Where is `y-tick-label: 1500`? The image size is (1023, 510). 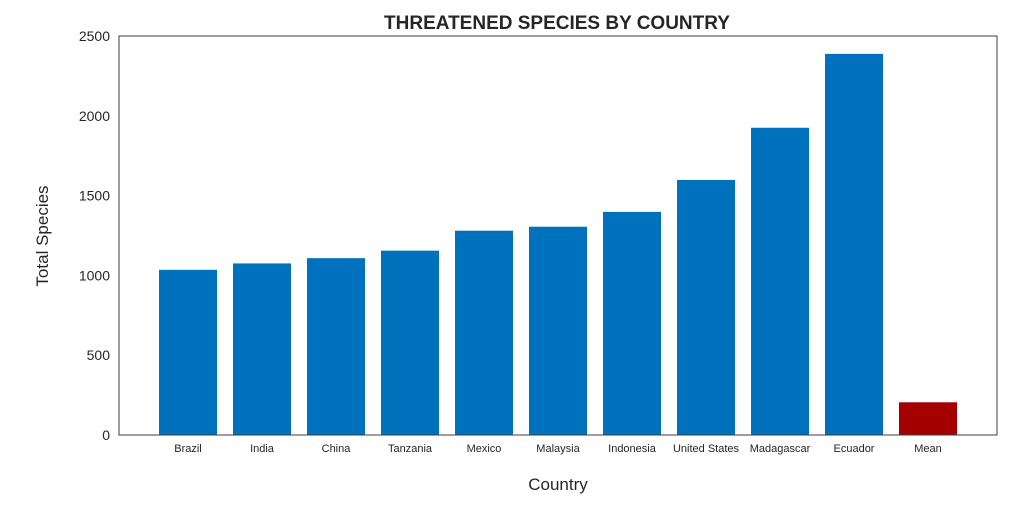
y-tick-label: 1500 is located at coordinates (94, 196).